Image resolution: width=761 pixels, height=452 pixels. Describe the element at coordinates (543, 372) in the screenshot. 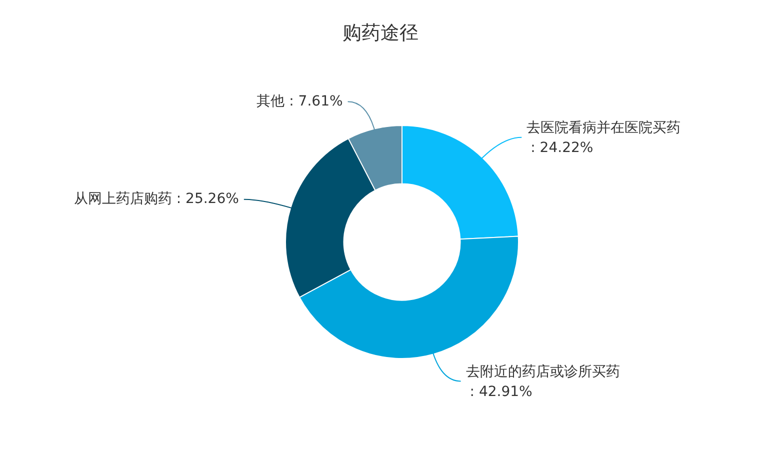

I see `slice-label: 去附近的药店或诊所买药` at that location.